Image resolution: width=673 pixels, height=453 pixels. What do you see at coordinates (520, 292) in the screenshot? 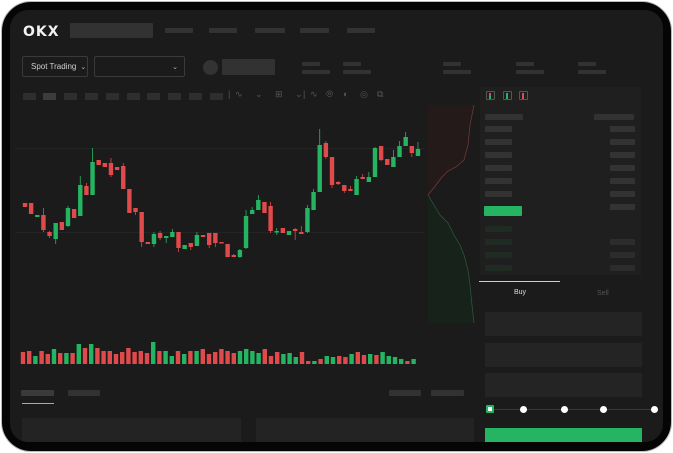
I see `tab-buy: Buy` at bounding box center [520, 292].